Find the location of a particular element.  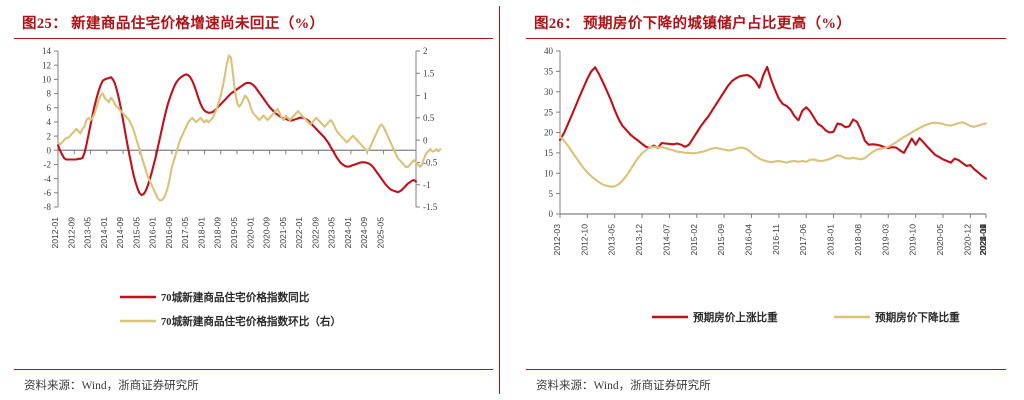

y-tick-label-left: 30 is located at coordinates (549, 92).